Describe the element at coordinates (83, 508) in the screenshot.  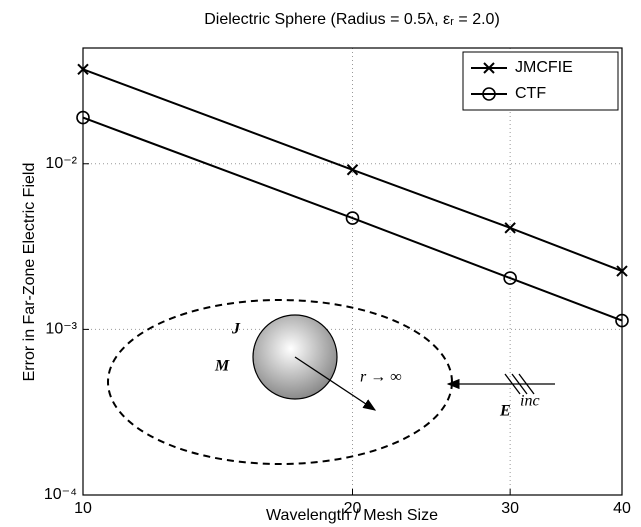
I see `x-tick-label: 10` at that location.